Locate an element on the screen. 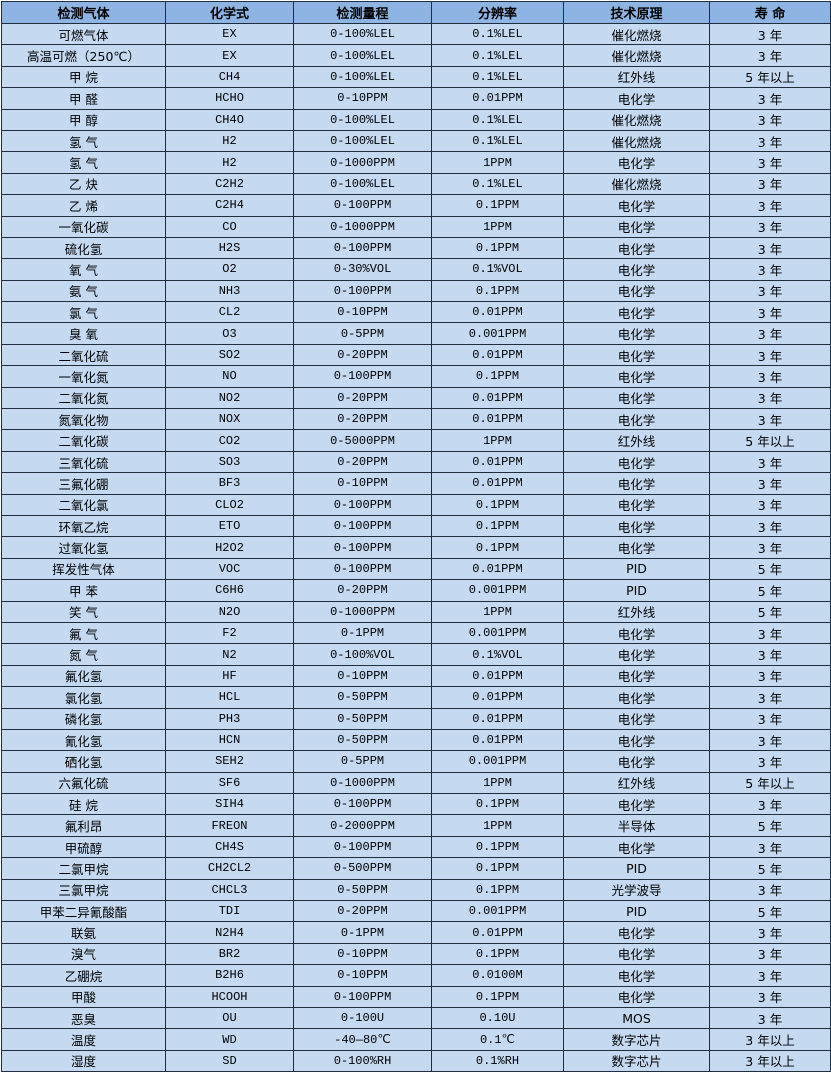 Image resolution: width=831 pixels, height=1076 pixels. cell-formula: C6H6 is located at coordinates (229, 590).